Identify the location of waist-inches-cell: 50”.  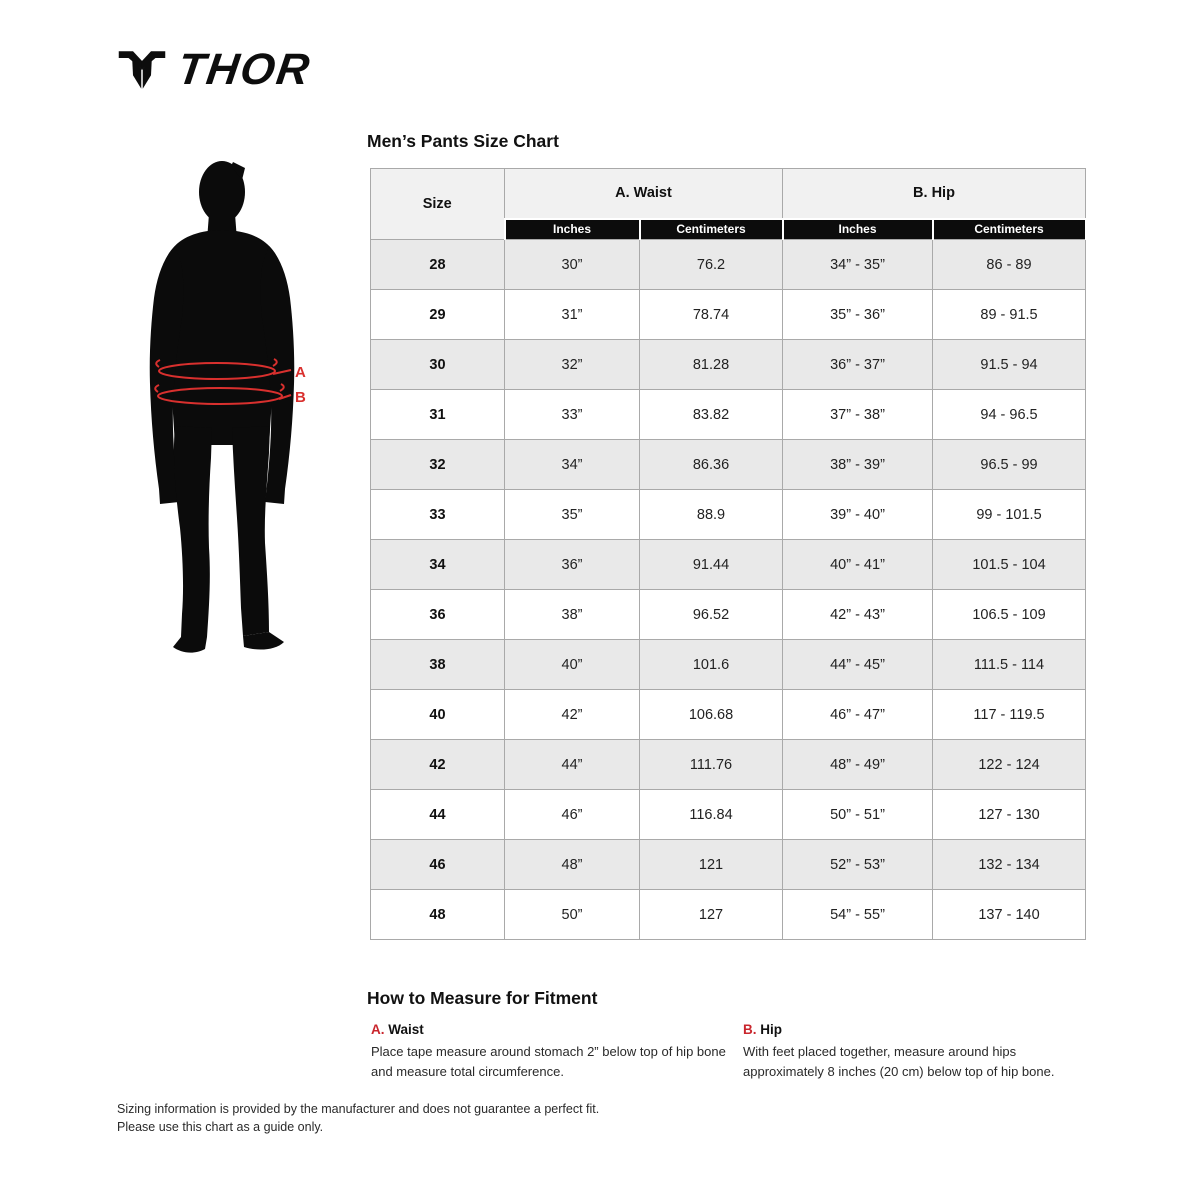
(572, 914).